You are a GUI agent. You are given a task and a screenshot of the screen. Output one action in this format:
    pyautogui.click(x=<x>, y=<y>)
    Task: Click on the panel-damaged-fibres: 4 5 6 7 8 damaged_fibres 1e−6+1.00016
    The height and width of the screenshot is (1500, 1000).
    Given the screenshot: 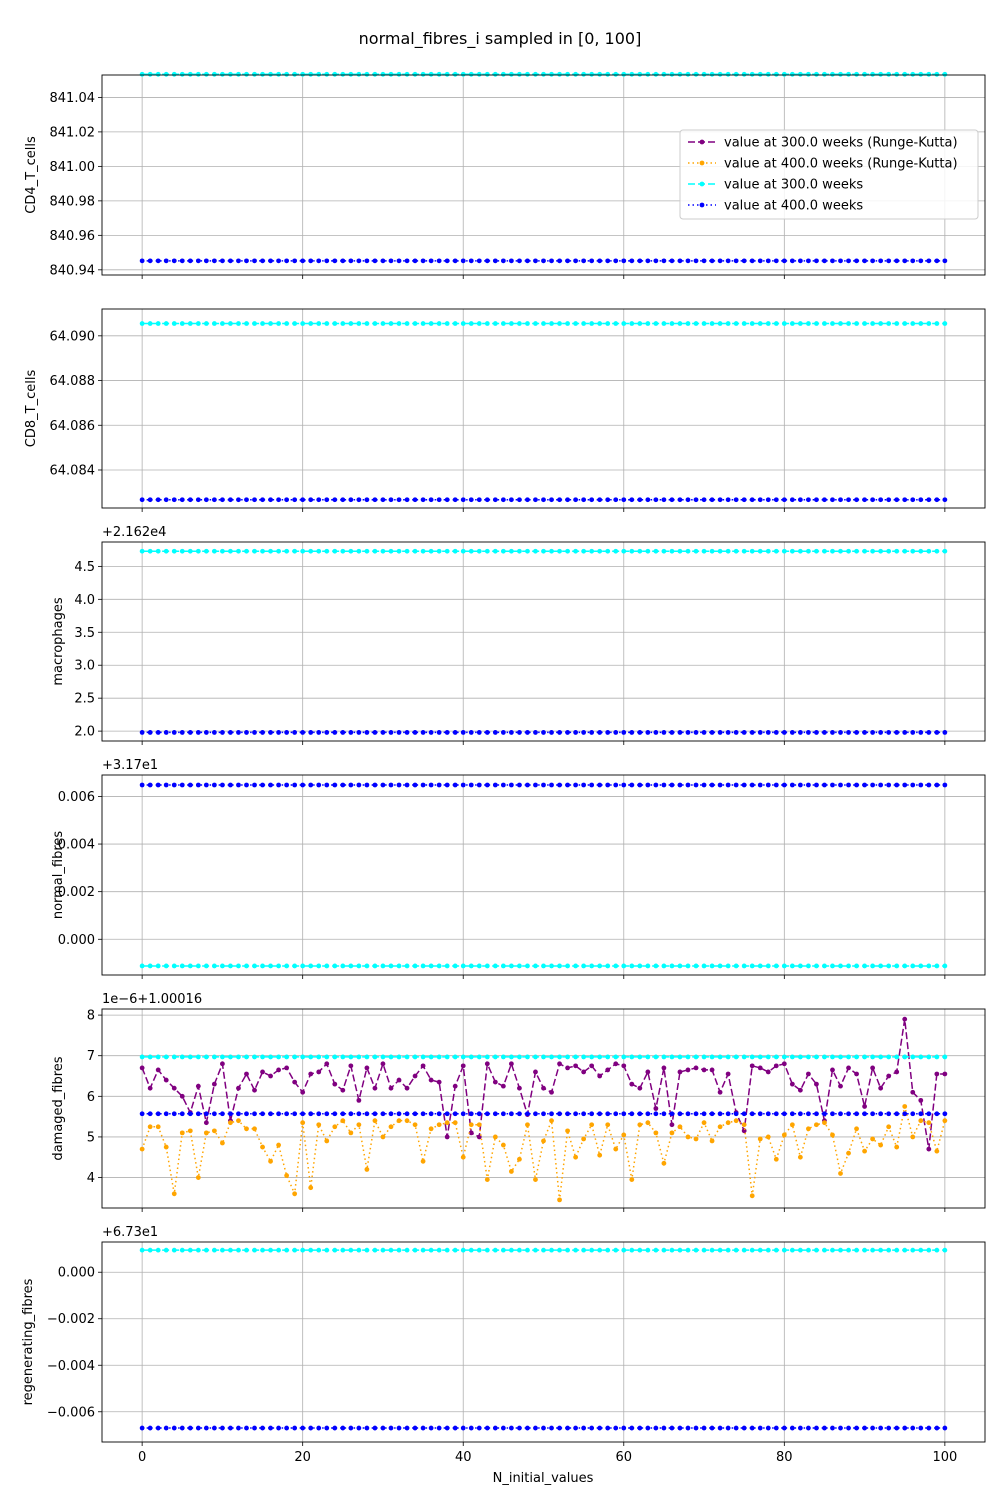 What is the action you would take?
    pyautogui.click(x=518, y=1102)
    